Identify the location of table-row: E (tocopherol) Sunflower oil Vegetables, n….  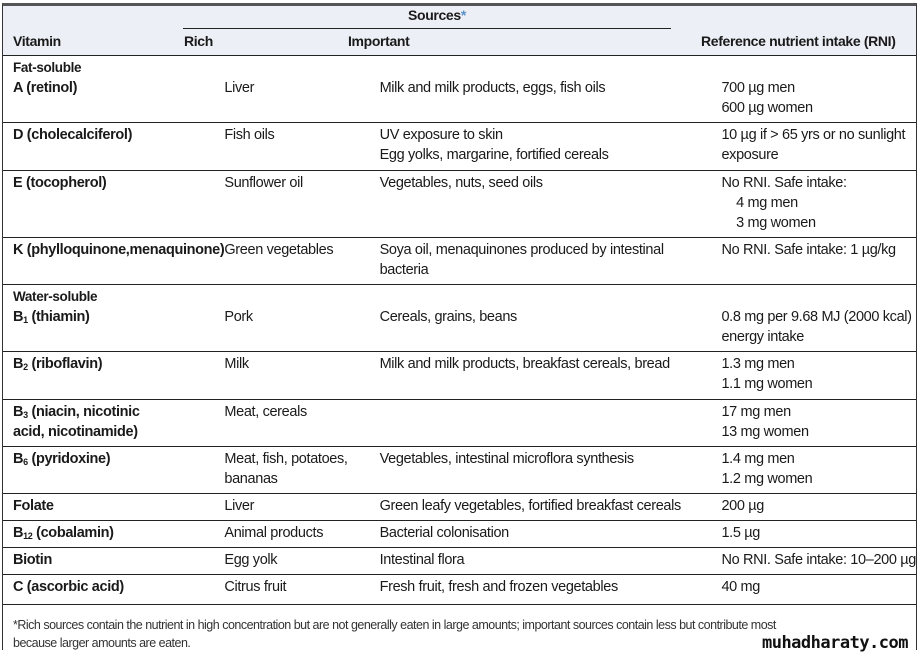
(459, 204).